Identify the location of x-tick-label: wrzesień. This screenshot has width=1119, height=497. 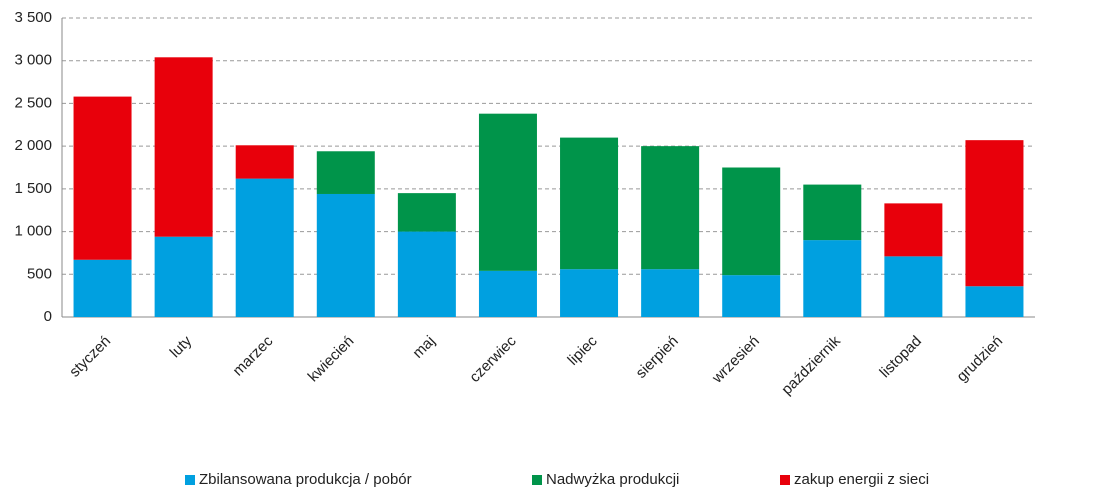
(735, 360).